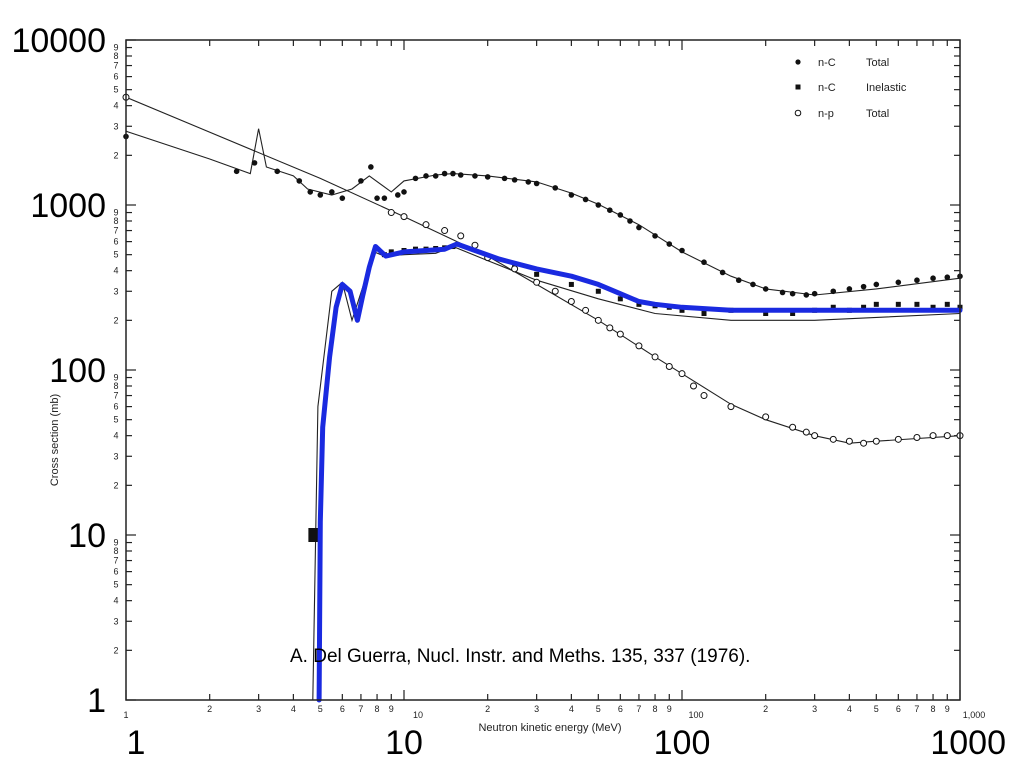 Image resolution: width=1024 pixels, height=768 pixels. What do you see at coordinates (87, 536) in the screenshot?
I see `y-major-tick-label: 10` at bounding box center [87, 536].